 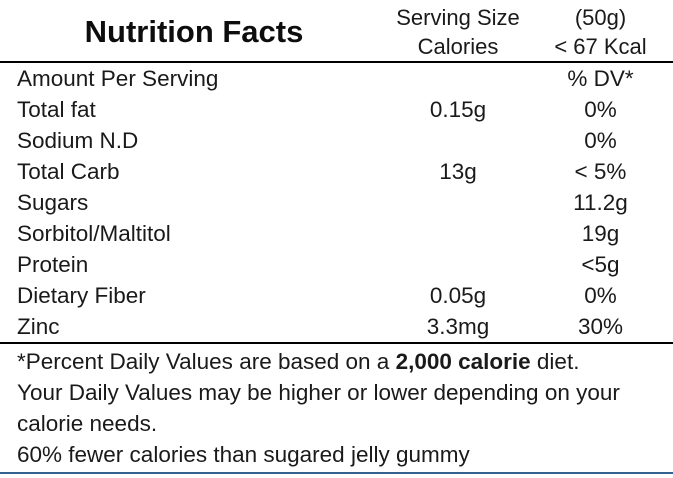 What do you see at coordinates (336, 140) in the screenshot?
I see `table-row: Sodium N.D 0%` at bounding box center [336, 140].